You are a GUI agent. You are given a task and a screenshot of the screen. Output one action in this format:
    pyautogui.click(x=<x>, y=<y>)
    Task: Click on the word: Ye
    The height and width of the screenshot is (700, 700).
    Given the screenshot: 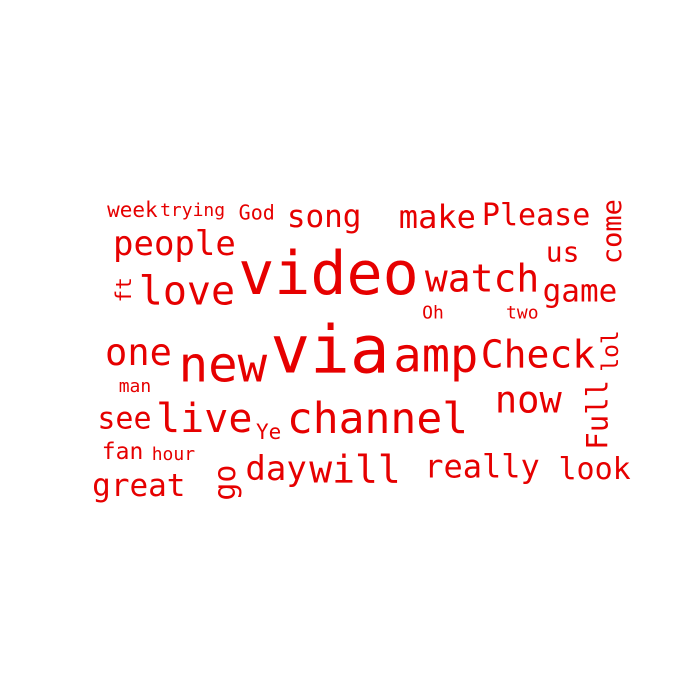 What is the action you would take?
    pyautogui.click(x=268, y=432)
    